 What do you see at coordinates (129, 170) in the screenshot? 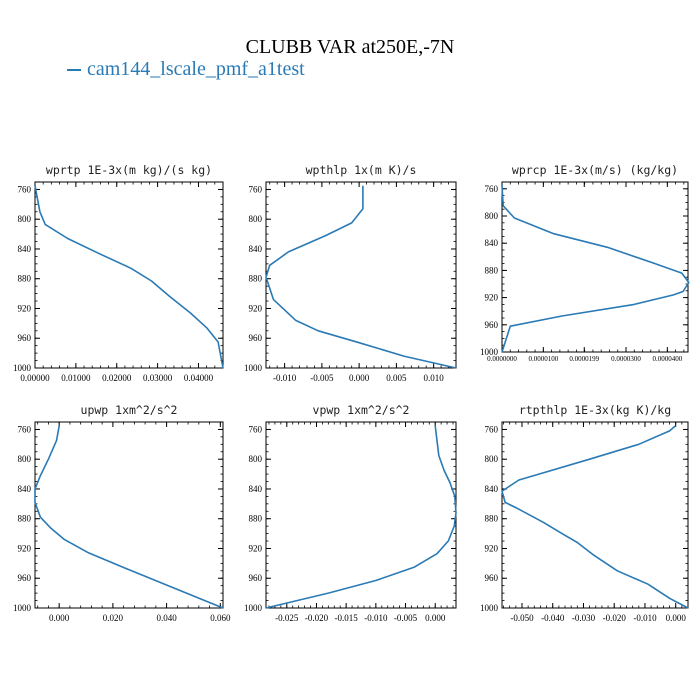
I see `subplot-title: wprtp 1E-3x(m kg)/(s kg)` at bounding box center [129, 170].